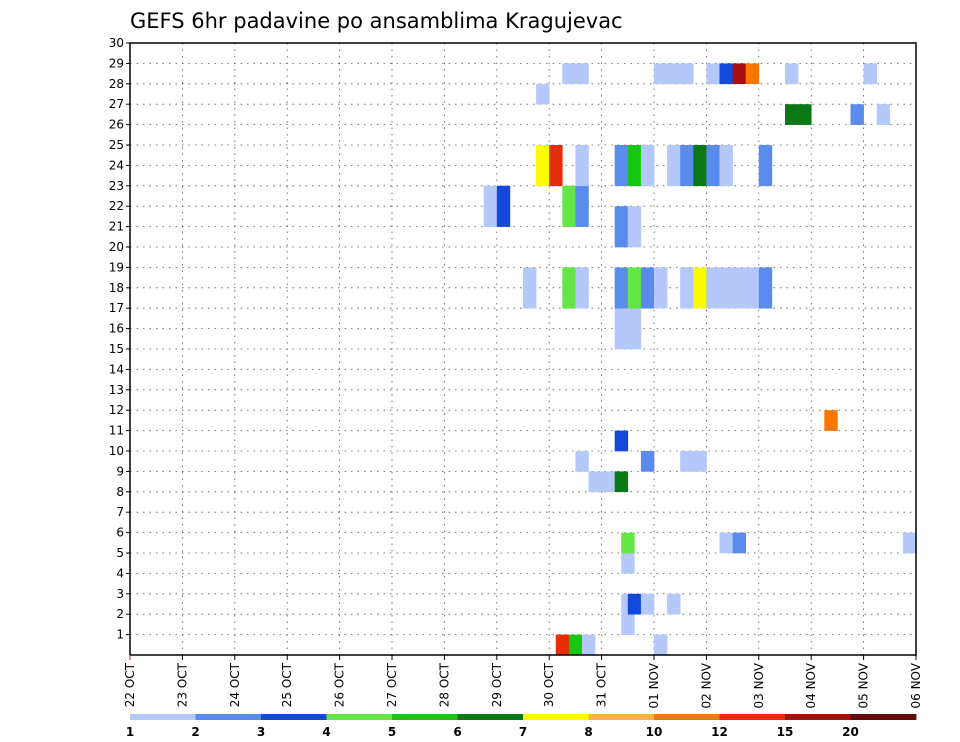  Describe the element at coordinates (120, 573) in the screenshot. I see `y-tick-label: 4` at that location.